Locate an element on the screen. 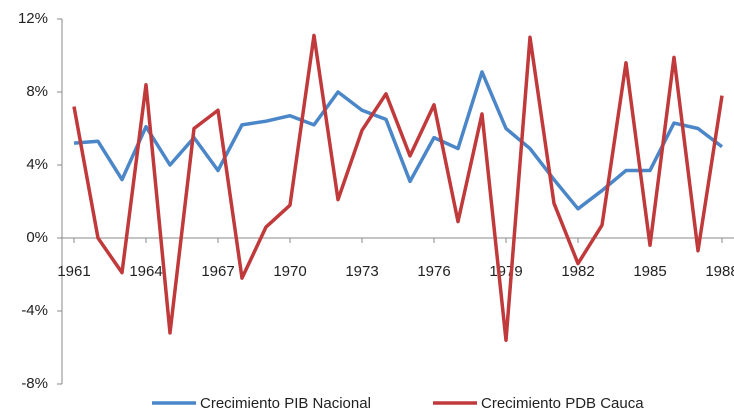  x-tick-label: 1964 is located at coordinates (145, 271).